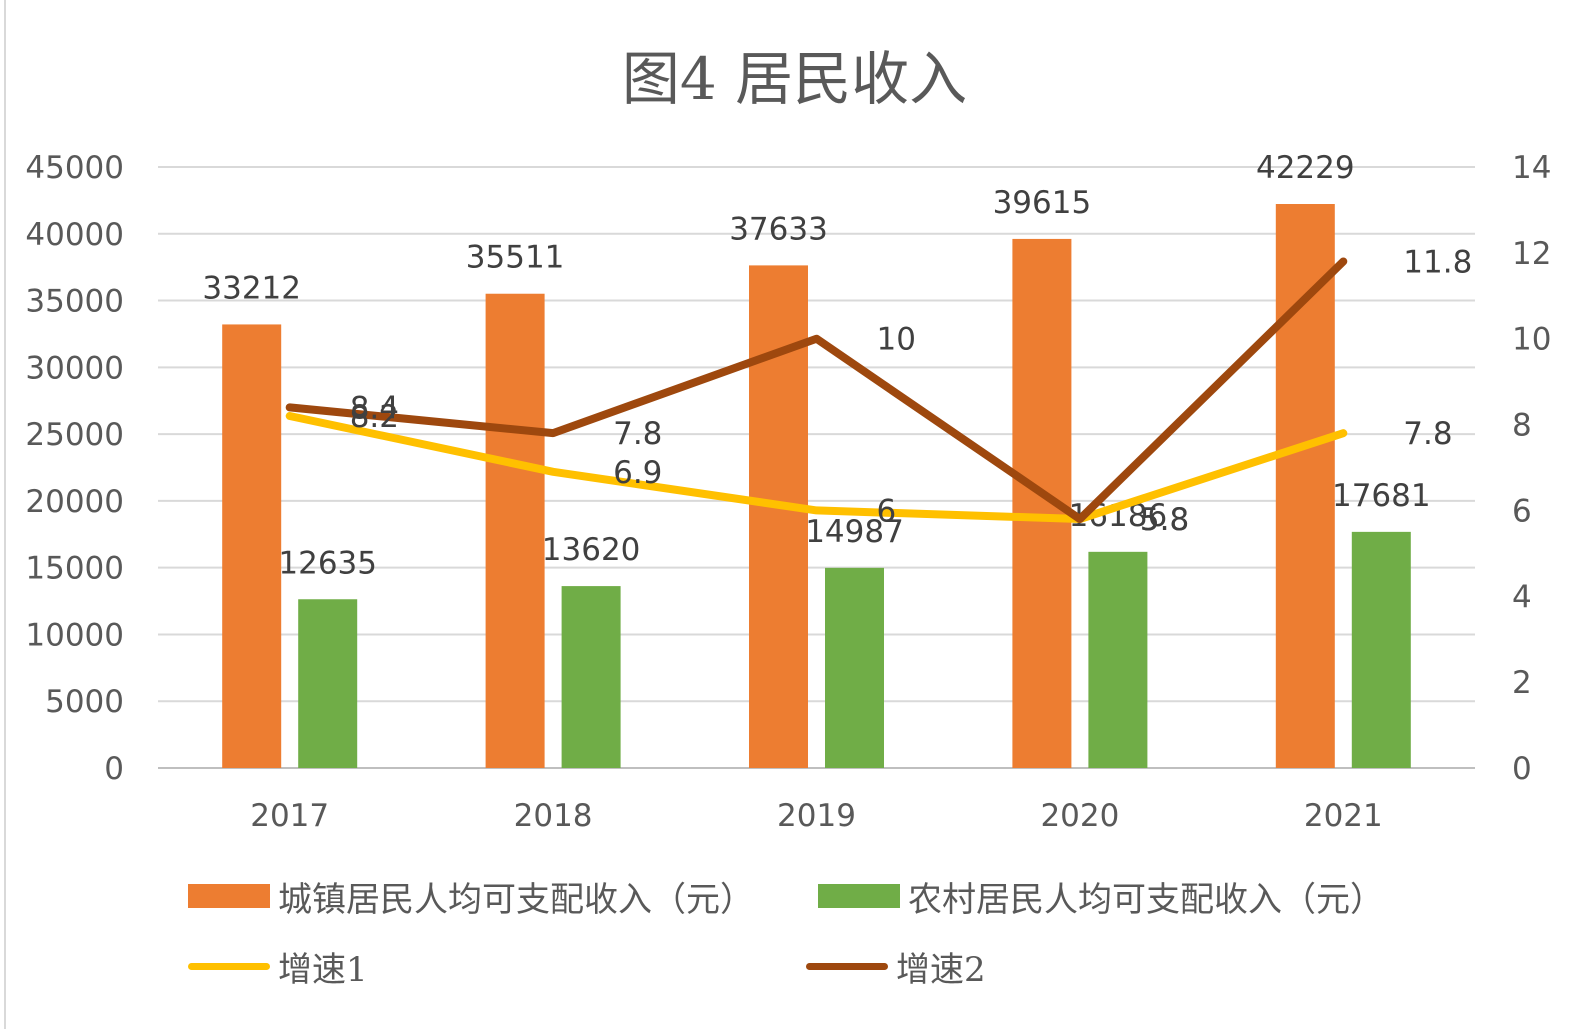  What do you see at coordinates (84, 702) in the screenshot?
I see `y-left-tick-label: 5000` at bounding box center [84, 702].